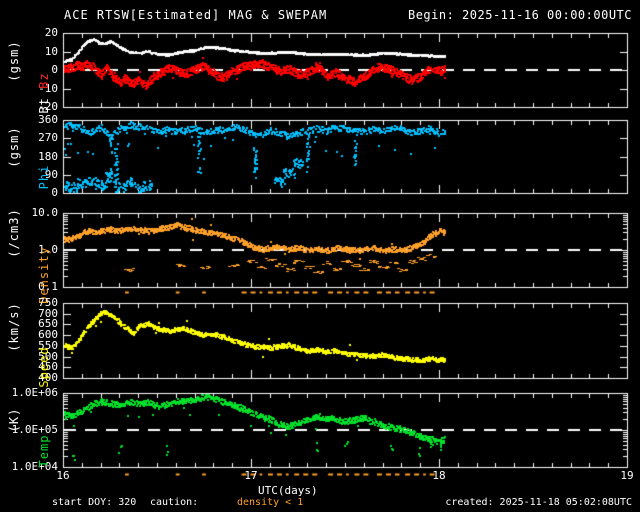 This screenshot has height=512, width=640. I want to click on x-tick-label: 16, so click(63, 475).